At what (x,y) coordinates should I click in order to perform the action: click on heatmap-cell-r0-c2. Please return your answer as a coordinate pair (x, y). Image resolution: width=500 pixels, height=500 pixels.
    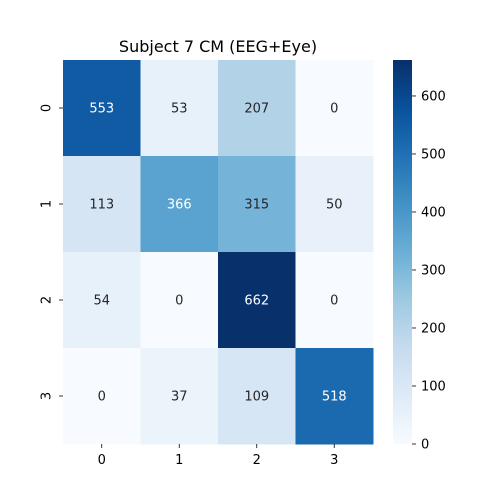
    Looking at the image, I should click on (257, 108).